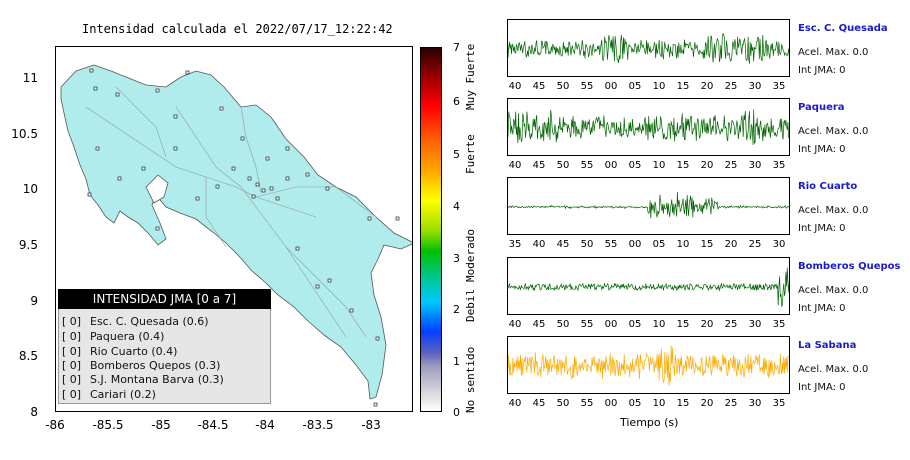 The height and width of the screenshot is (460, 910). Describe the element at coordinates (828, 186) in the screenshot. I see `station-name: Rio Cuarto` at that location.